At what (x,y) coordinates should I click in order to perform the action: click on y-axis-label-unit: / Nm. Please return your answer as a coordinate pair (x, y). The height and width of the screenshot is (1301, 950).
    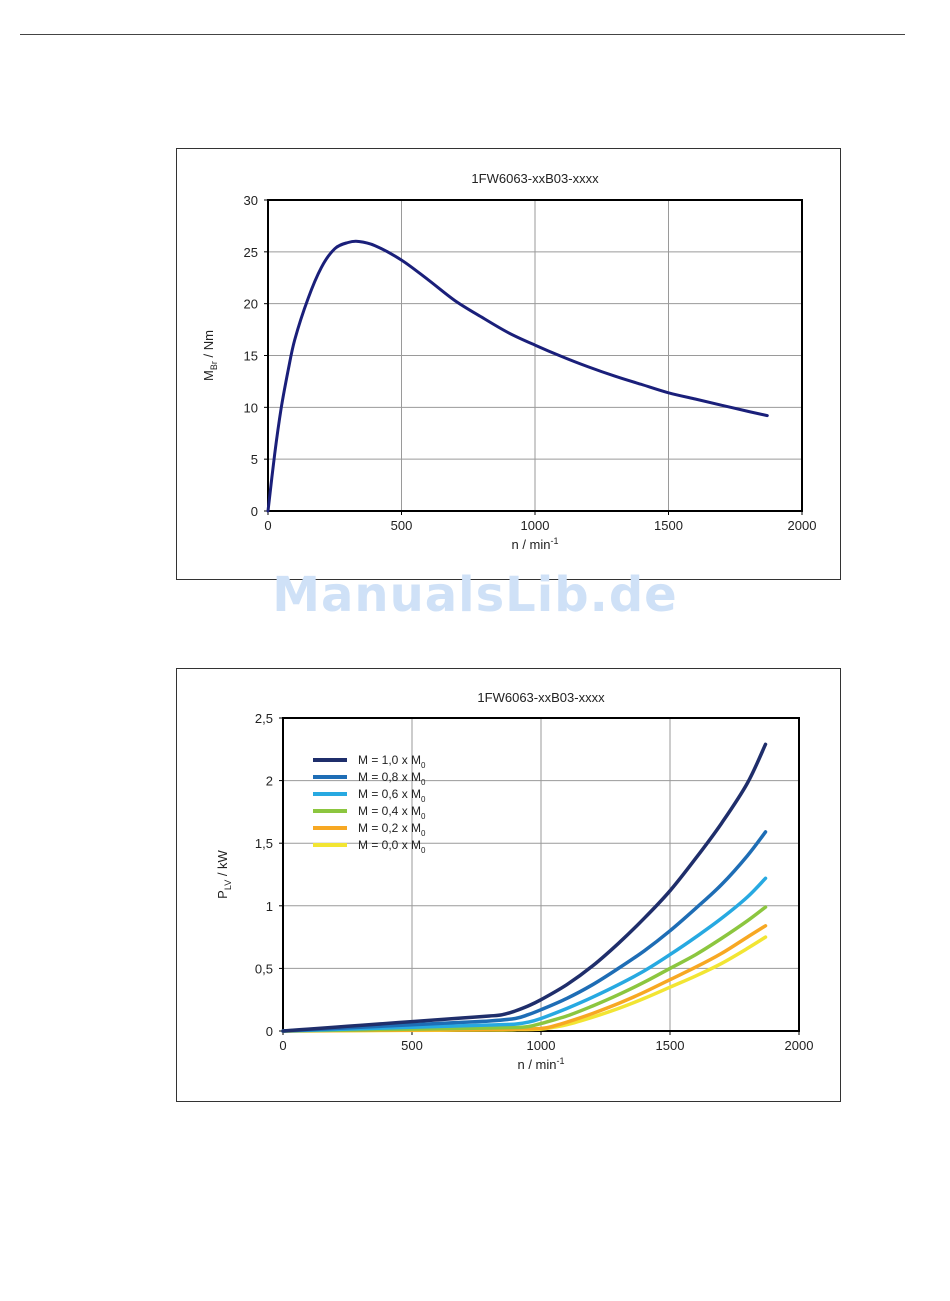
    Looking at the image, I should click on (208, 345).